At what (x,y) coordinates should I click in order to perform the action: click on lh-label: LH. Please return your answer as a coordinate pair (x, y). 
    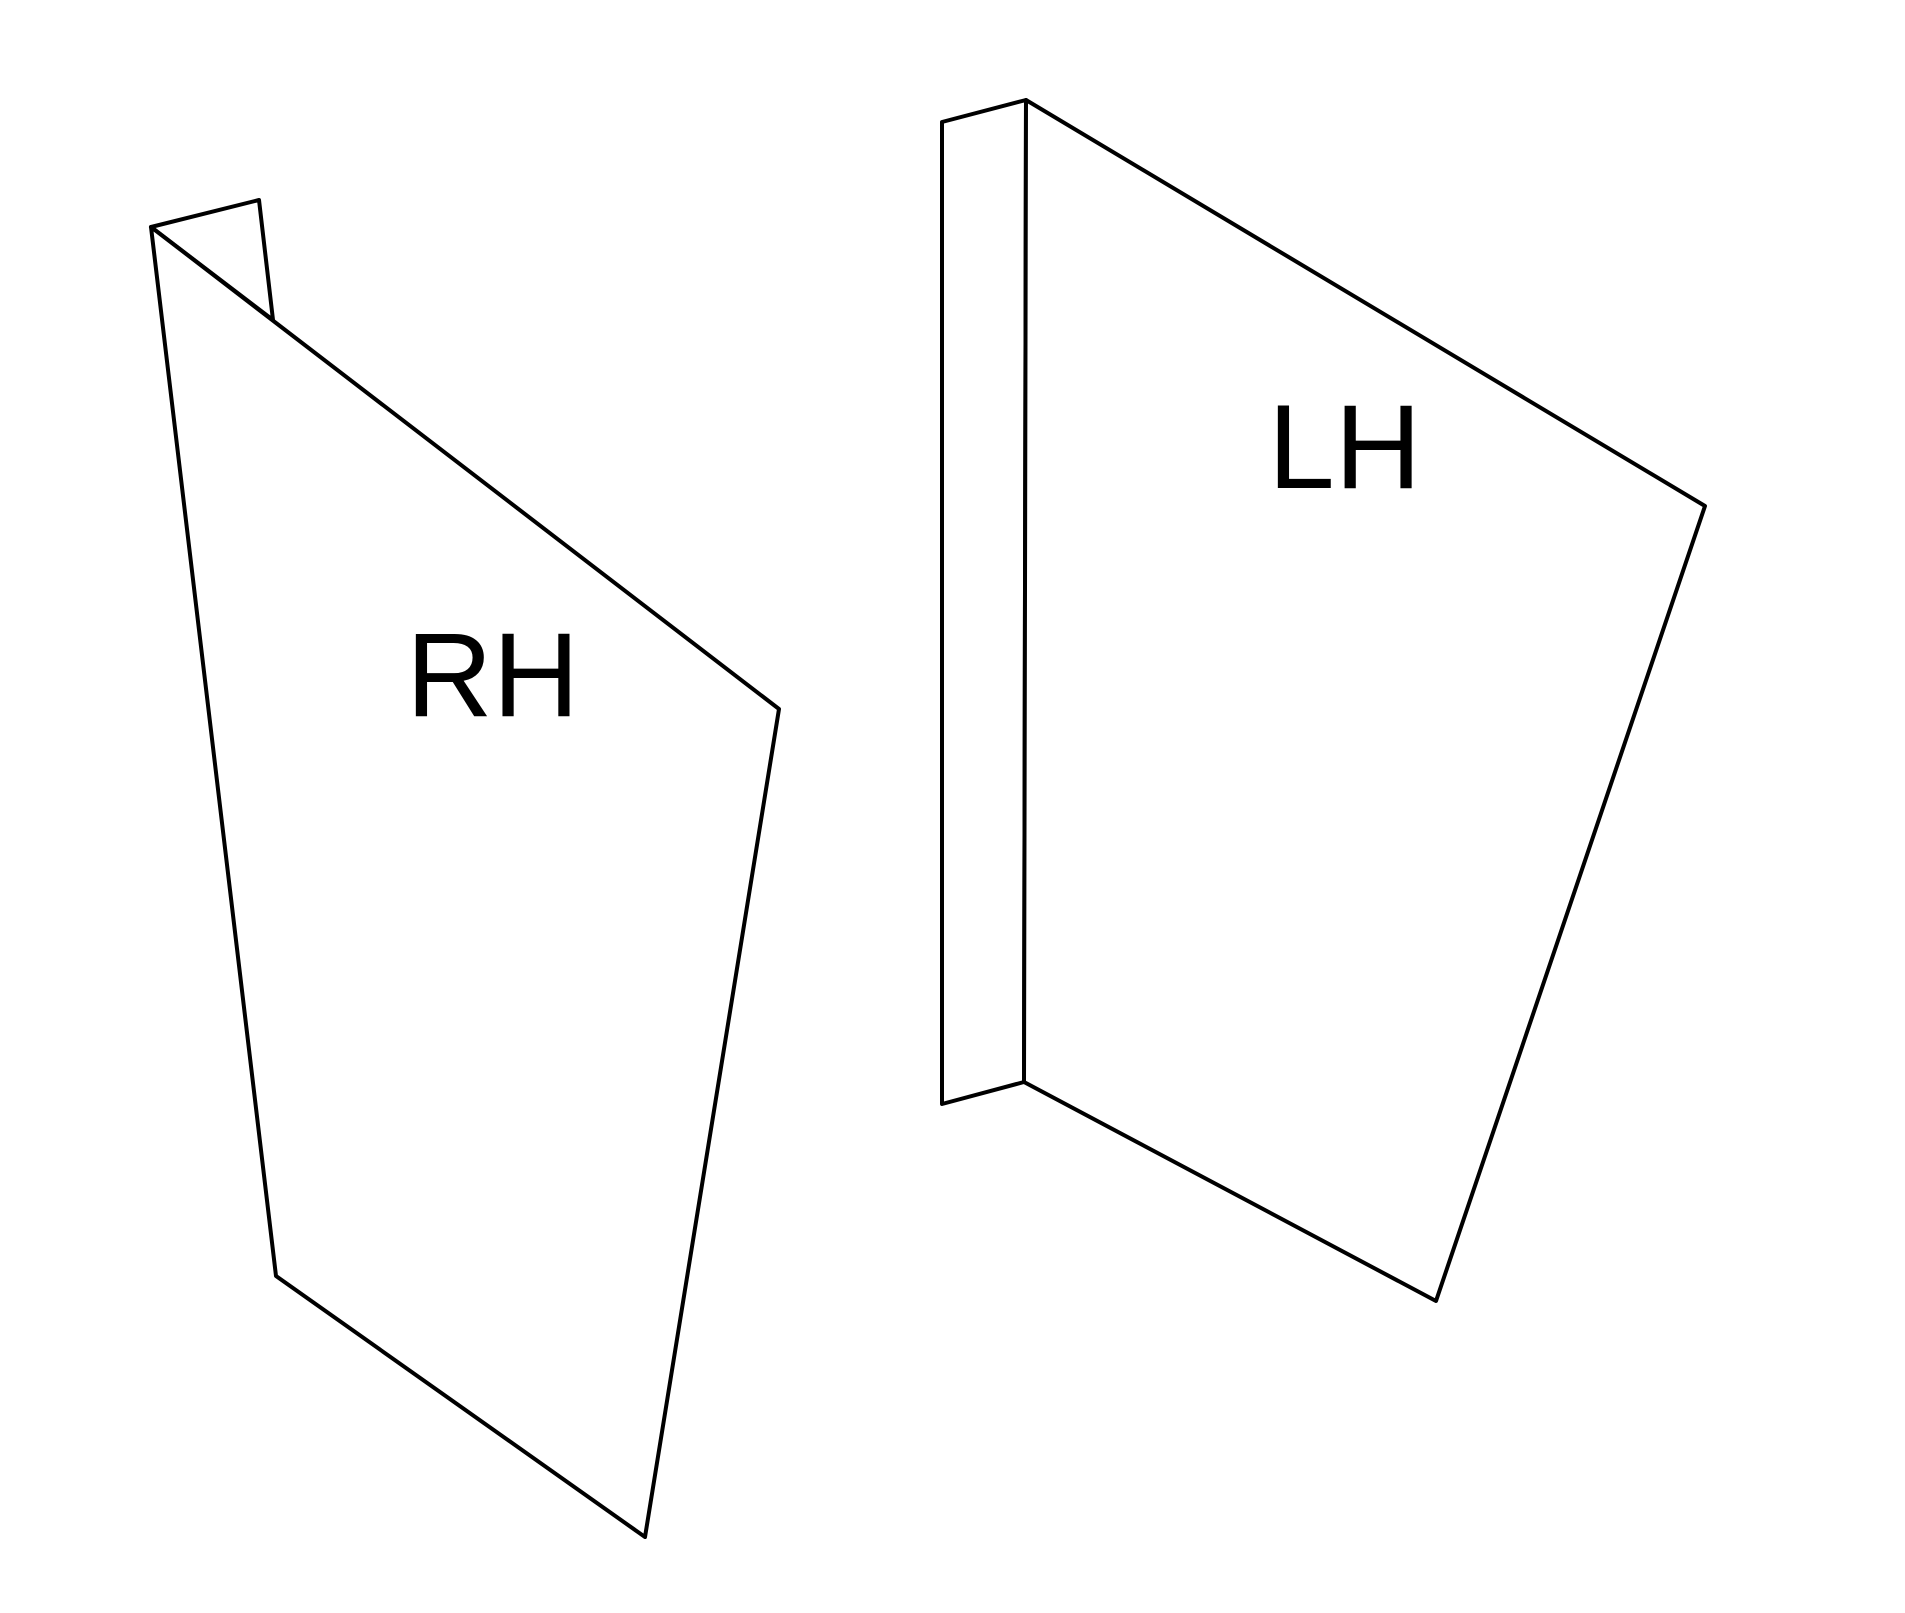
    Looking at the image, I should click on (1344, 447).